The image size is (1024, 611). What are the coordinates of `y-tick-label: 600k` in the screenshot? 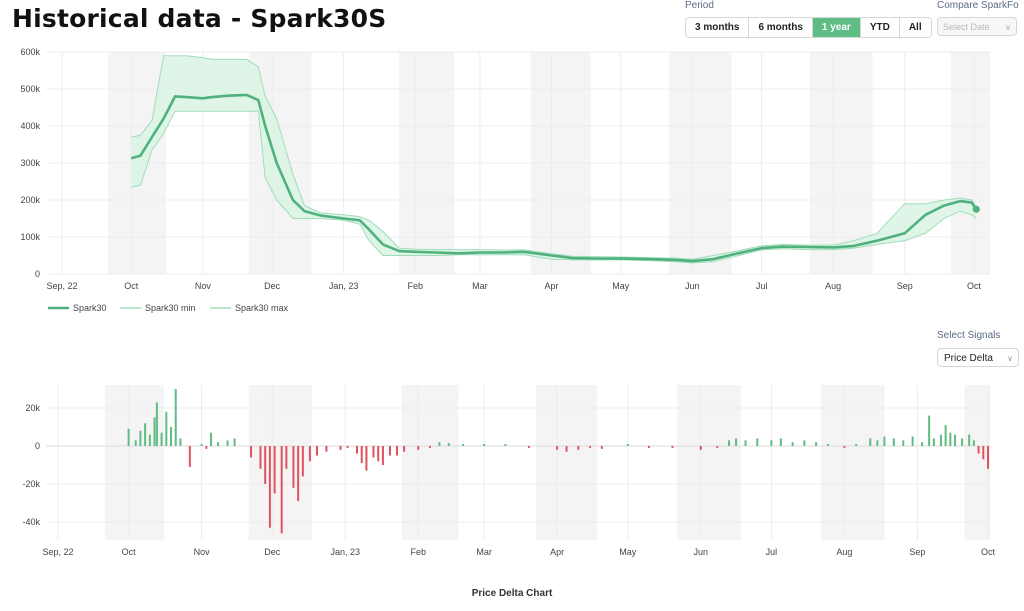 It's located at (30, 52).